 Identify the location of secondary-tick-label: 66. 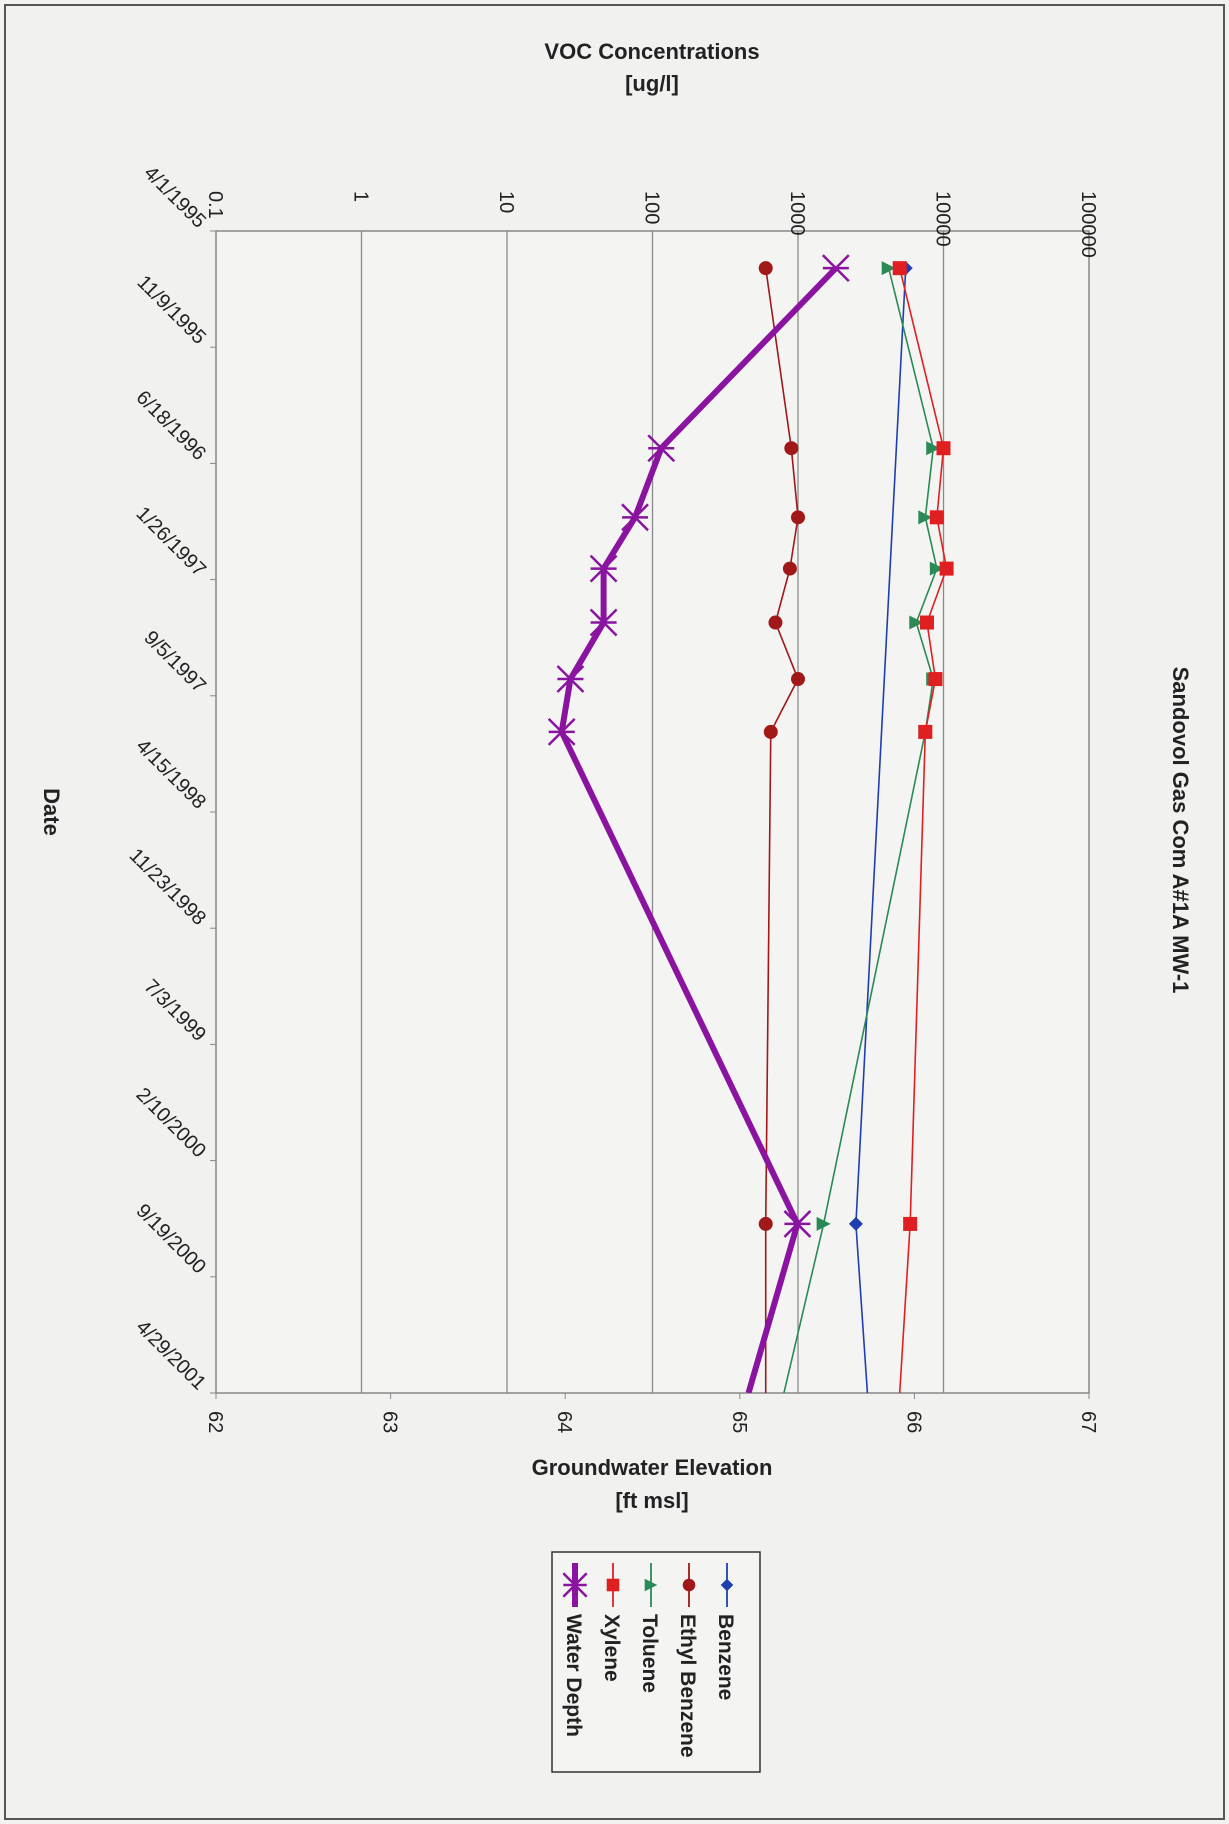
(913, 1422).